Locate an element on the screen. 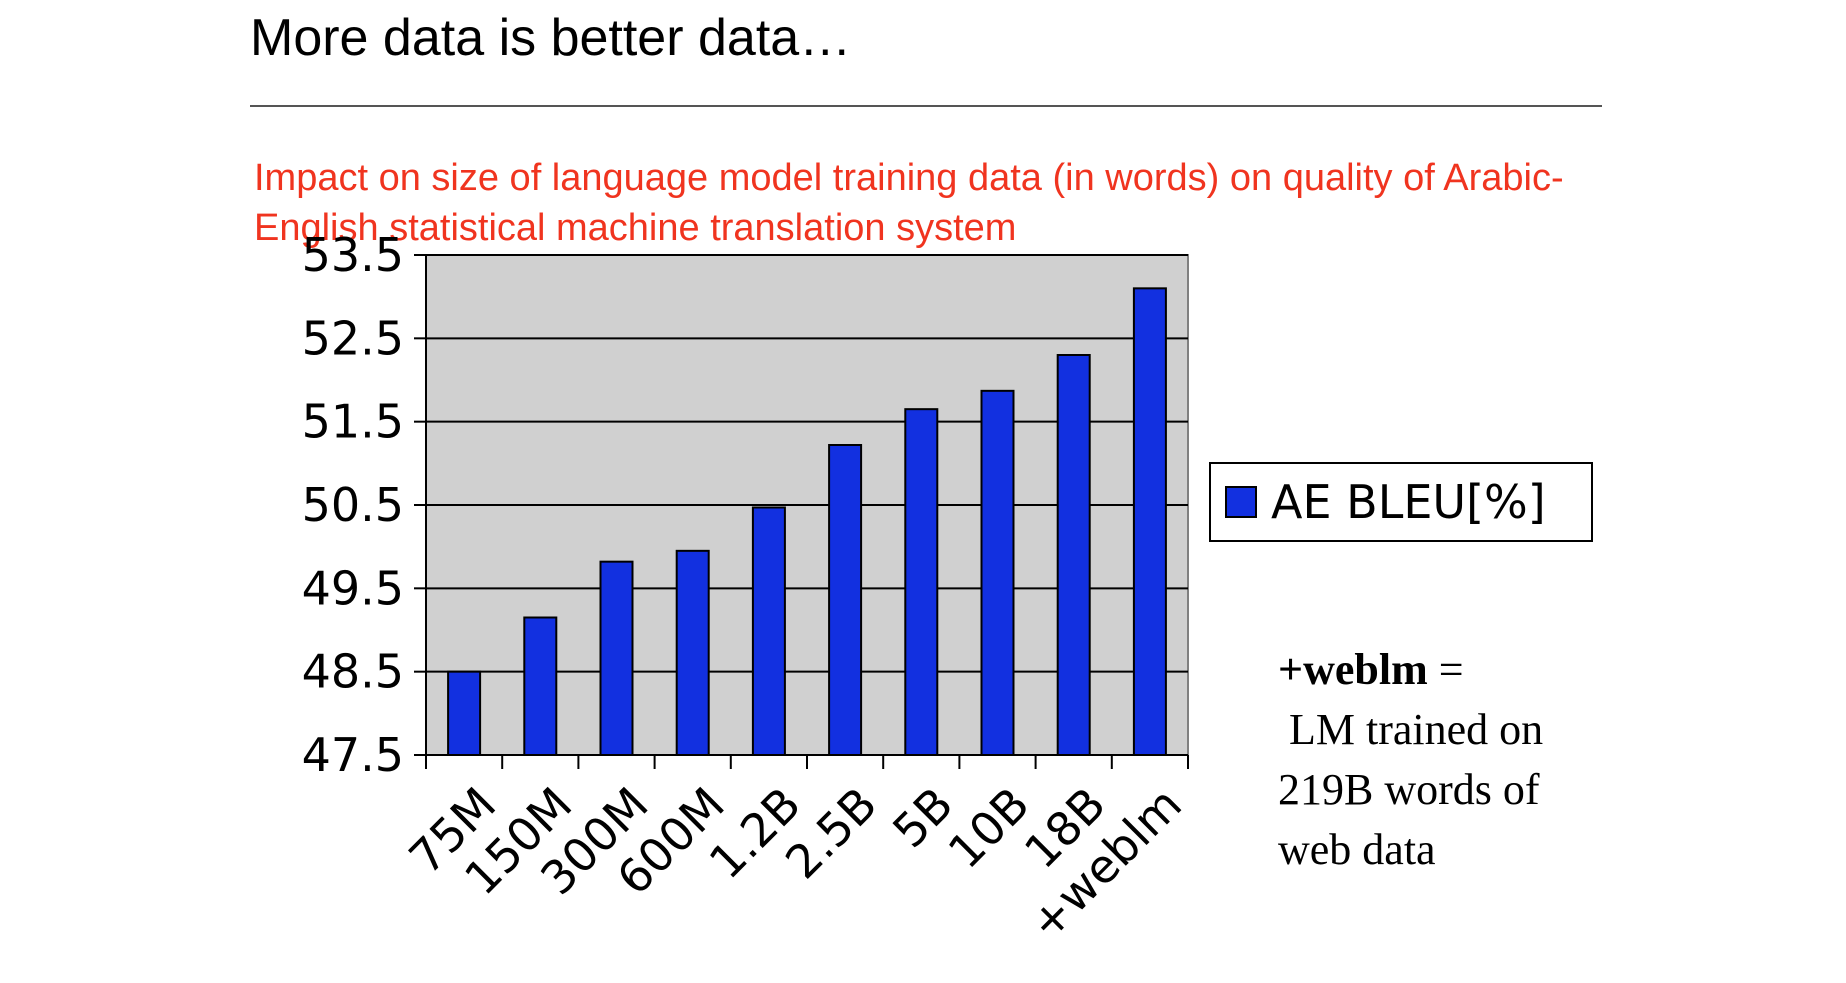 The width and height of the screenshot is (1846, 983). note-line-3: 219B words of is located at coordinates (1409, 789).